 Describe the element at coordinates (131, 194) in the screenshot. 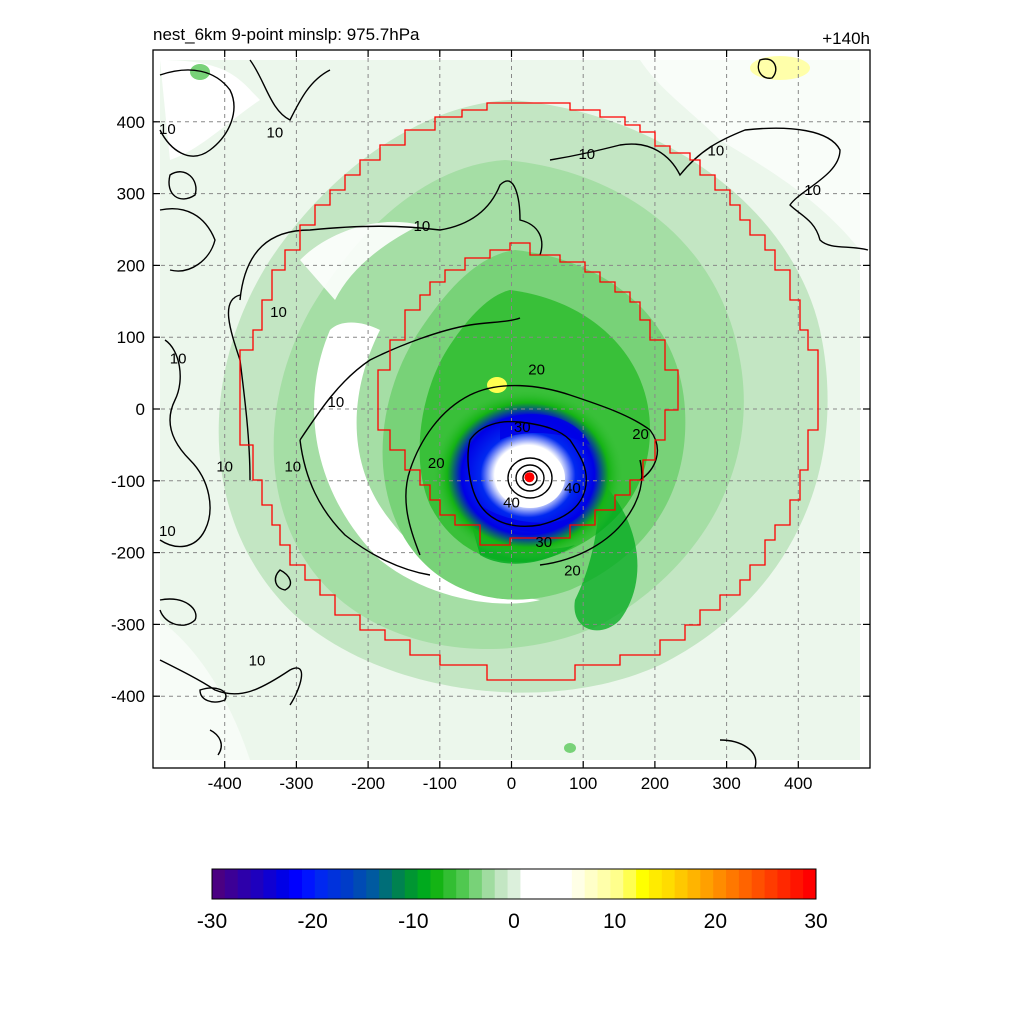

I see `y-tick-label: 300` at that location.